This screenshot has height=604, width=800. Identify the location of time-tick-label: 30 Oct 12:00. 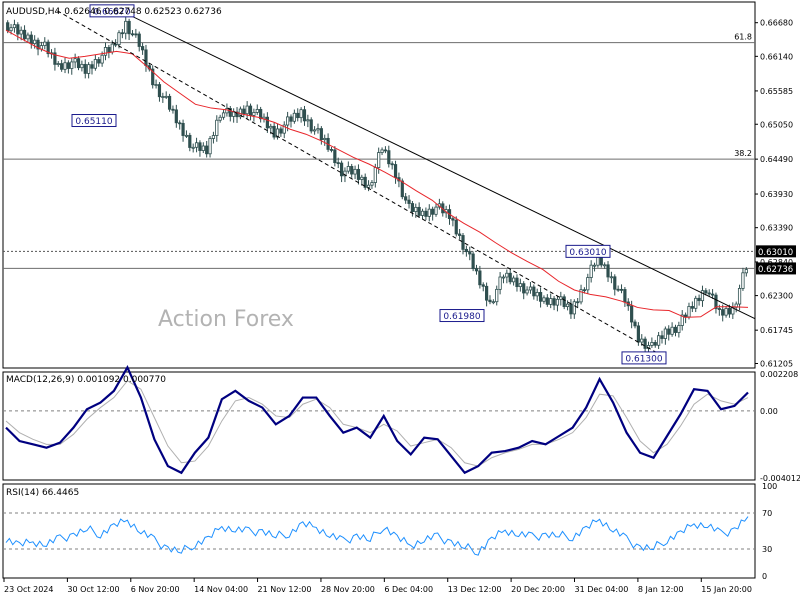
(93, 589).